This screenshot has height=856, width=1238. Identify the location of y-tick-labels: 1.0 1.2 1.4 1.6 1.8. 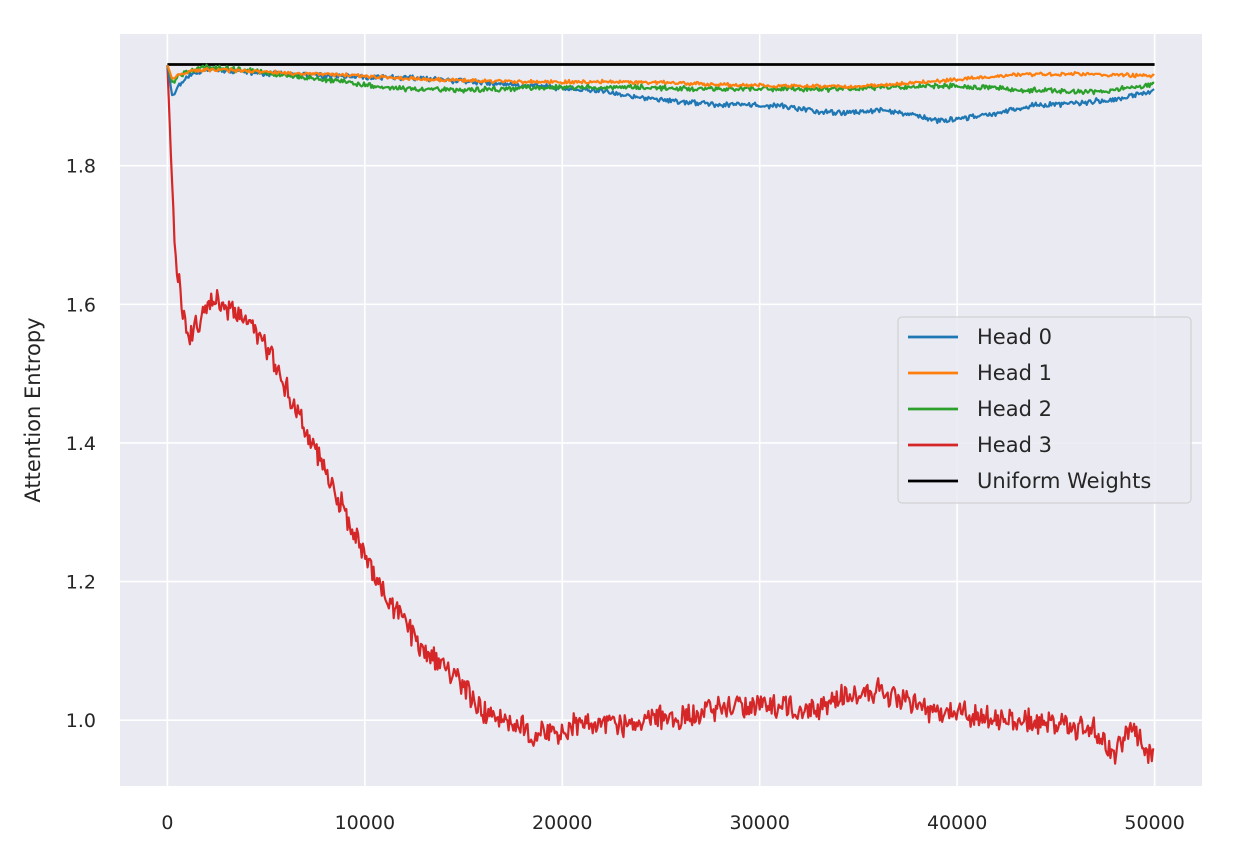
(81, 444).